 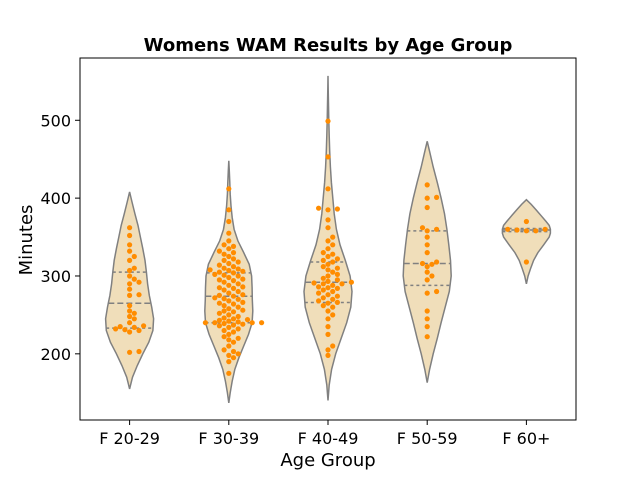 I want to click on x-tick-label: F 60+, so click(x=526, y=438).